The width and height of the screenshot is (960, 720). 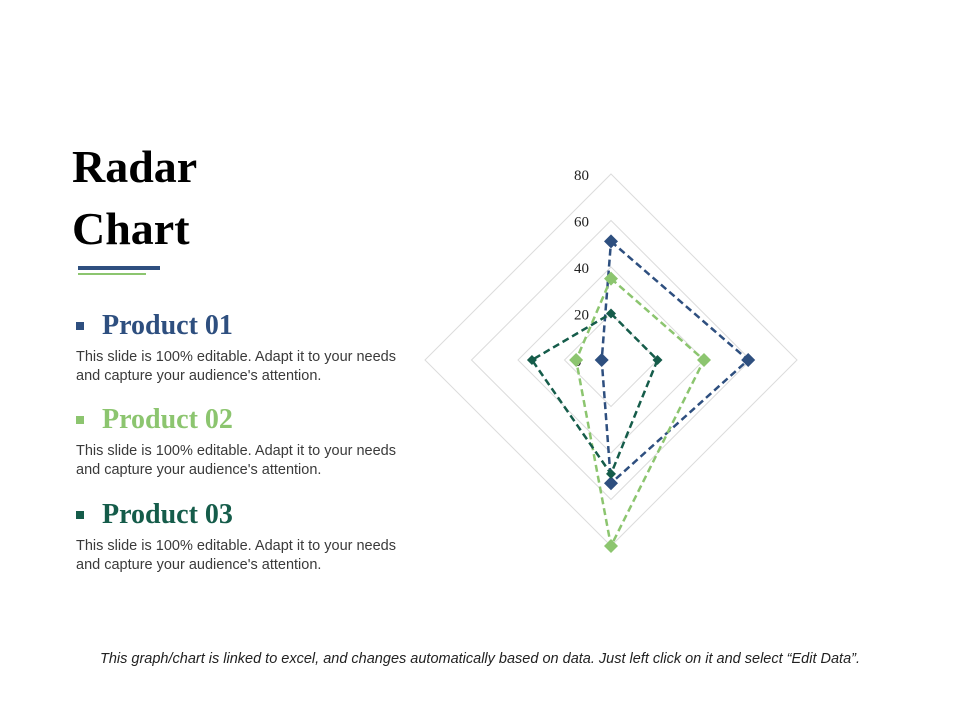 I want to click on series-2-point-left, so click(x=576, y=360).